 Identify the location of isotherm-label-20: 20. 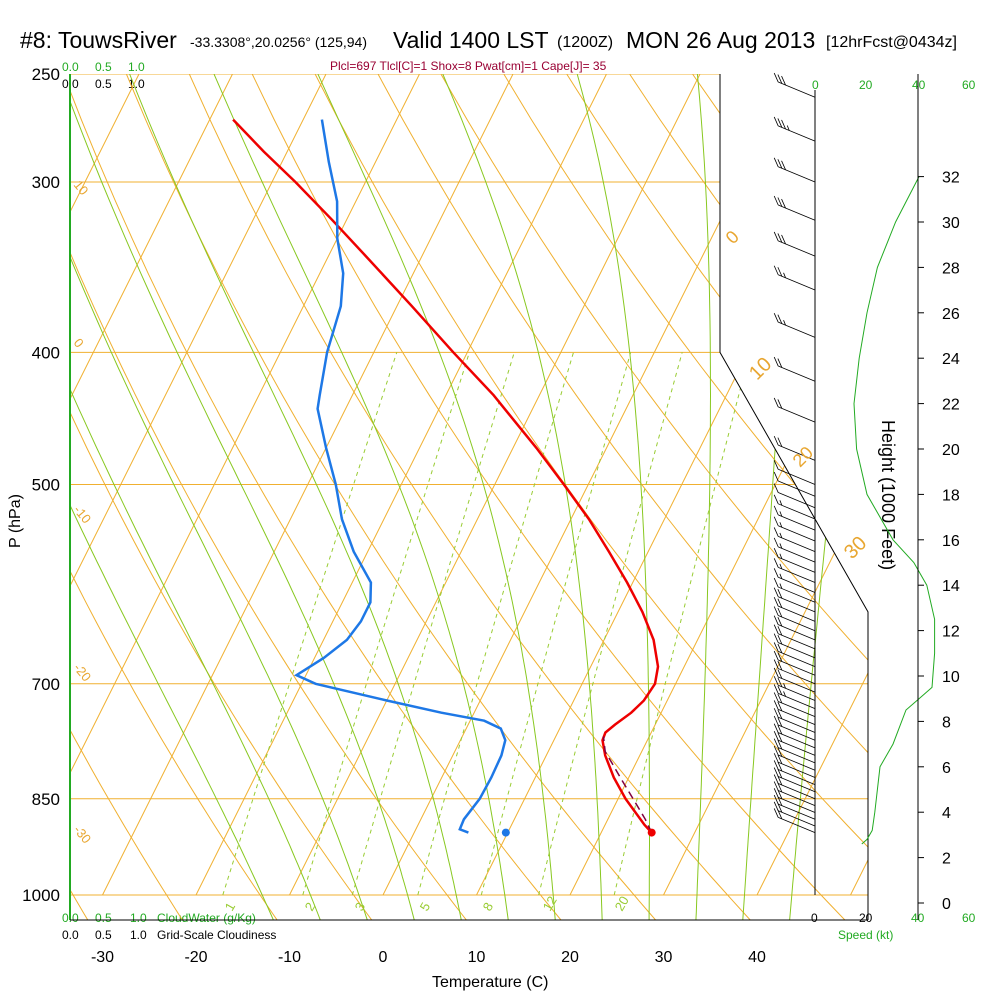
(803, 457).